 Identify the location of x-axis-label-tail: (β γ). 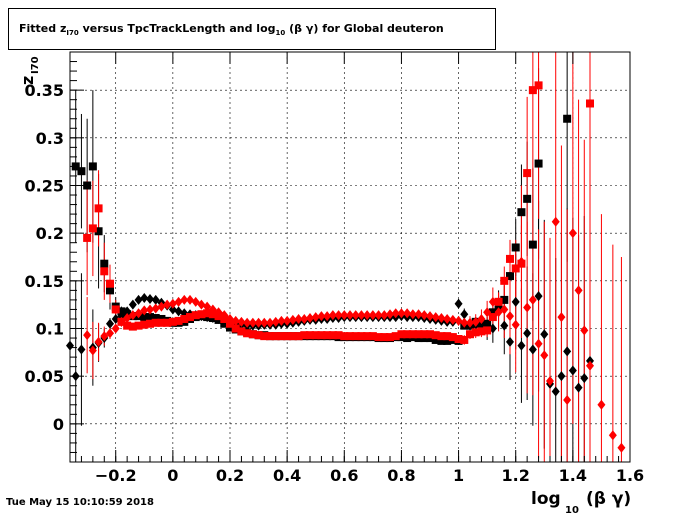
(608, 499).